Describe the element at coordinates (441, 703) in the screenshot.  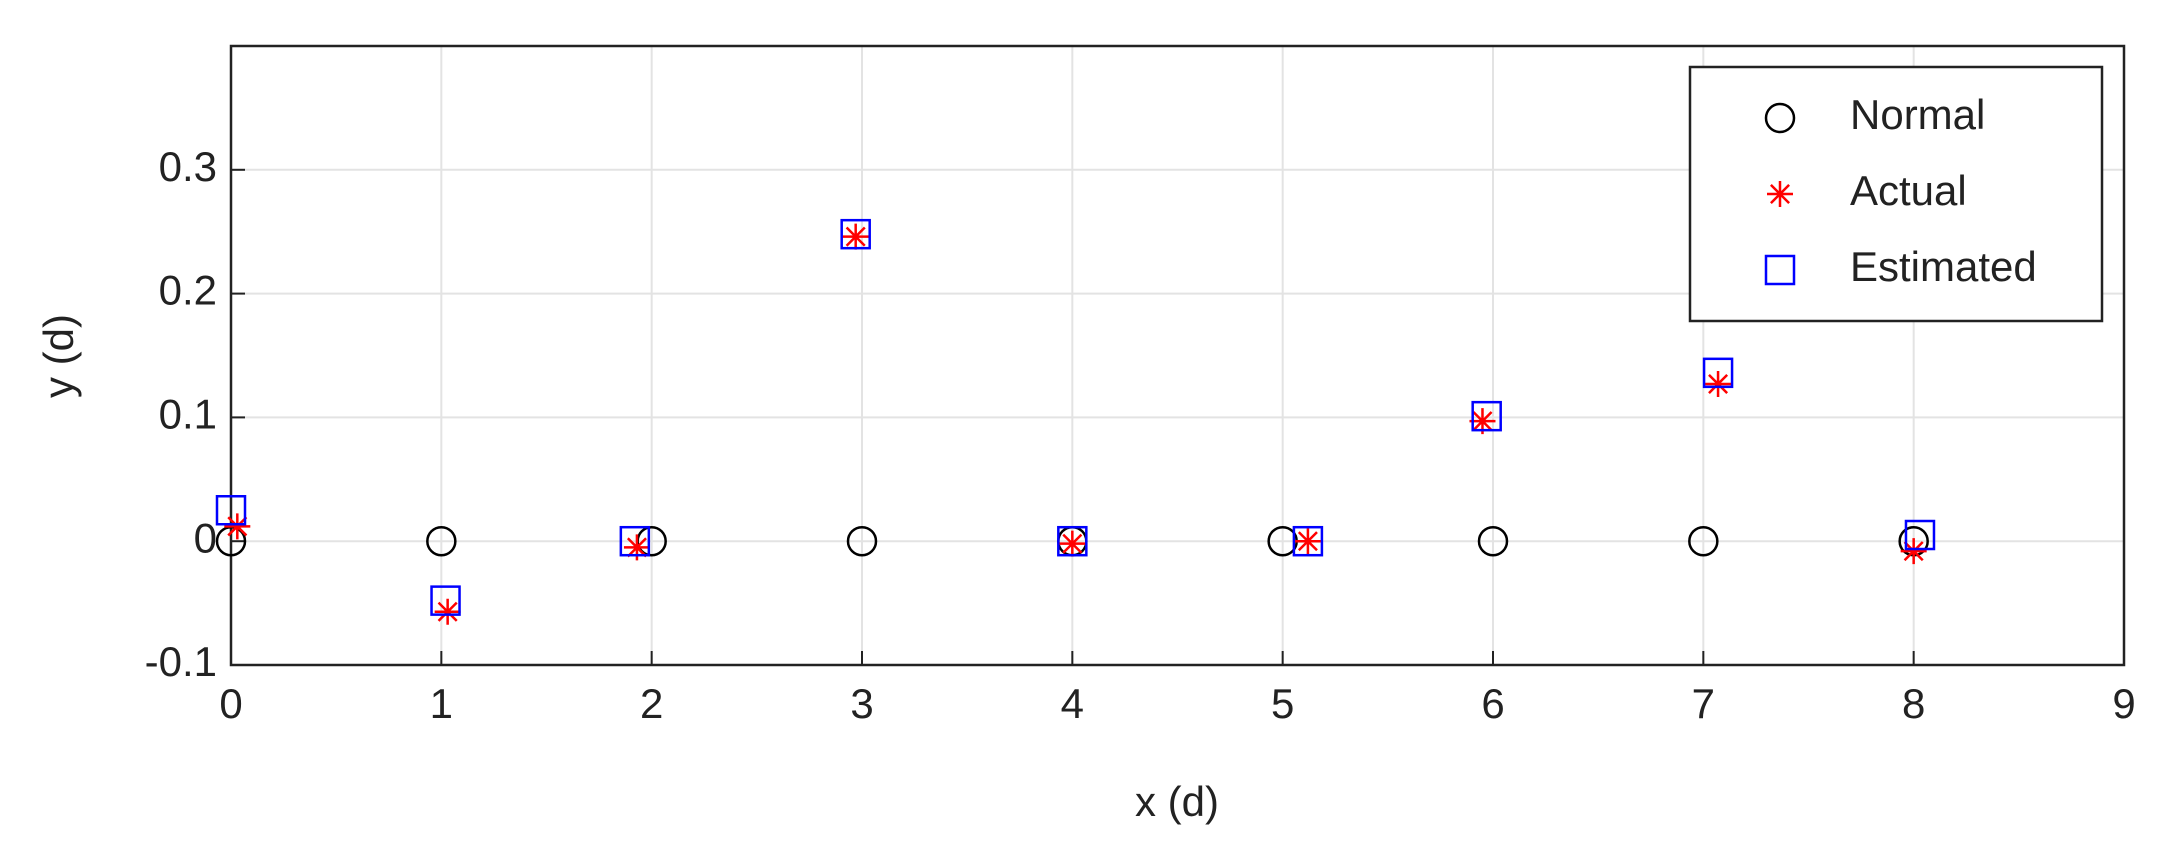
I see `x-tick-label: 1` at that location.